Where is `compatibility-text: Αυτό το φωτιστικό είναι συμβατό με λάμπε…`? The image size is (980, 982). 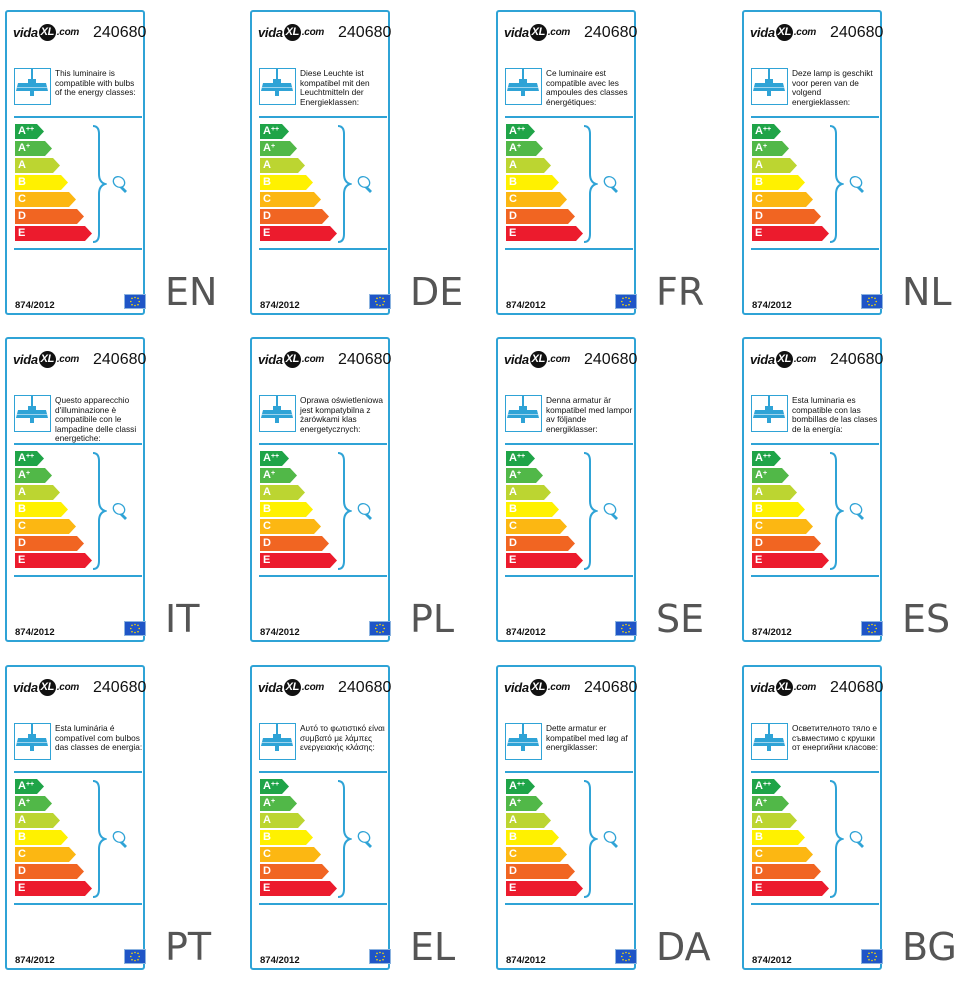
compatibility-text: Αυτό το φωτιστικό είναι συμβατό με λάμπε… is located at coordinates (342, 738).